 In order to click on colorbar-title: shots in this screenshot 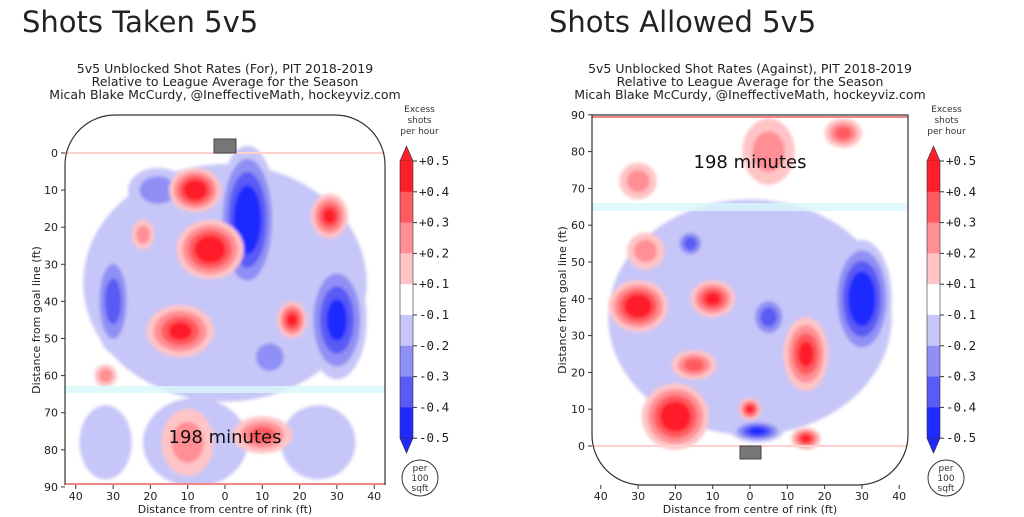, I will do `click(946, 121)`.